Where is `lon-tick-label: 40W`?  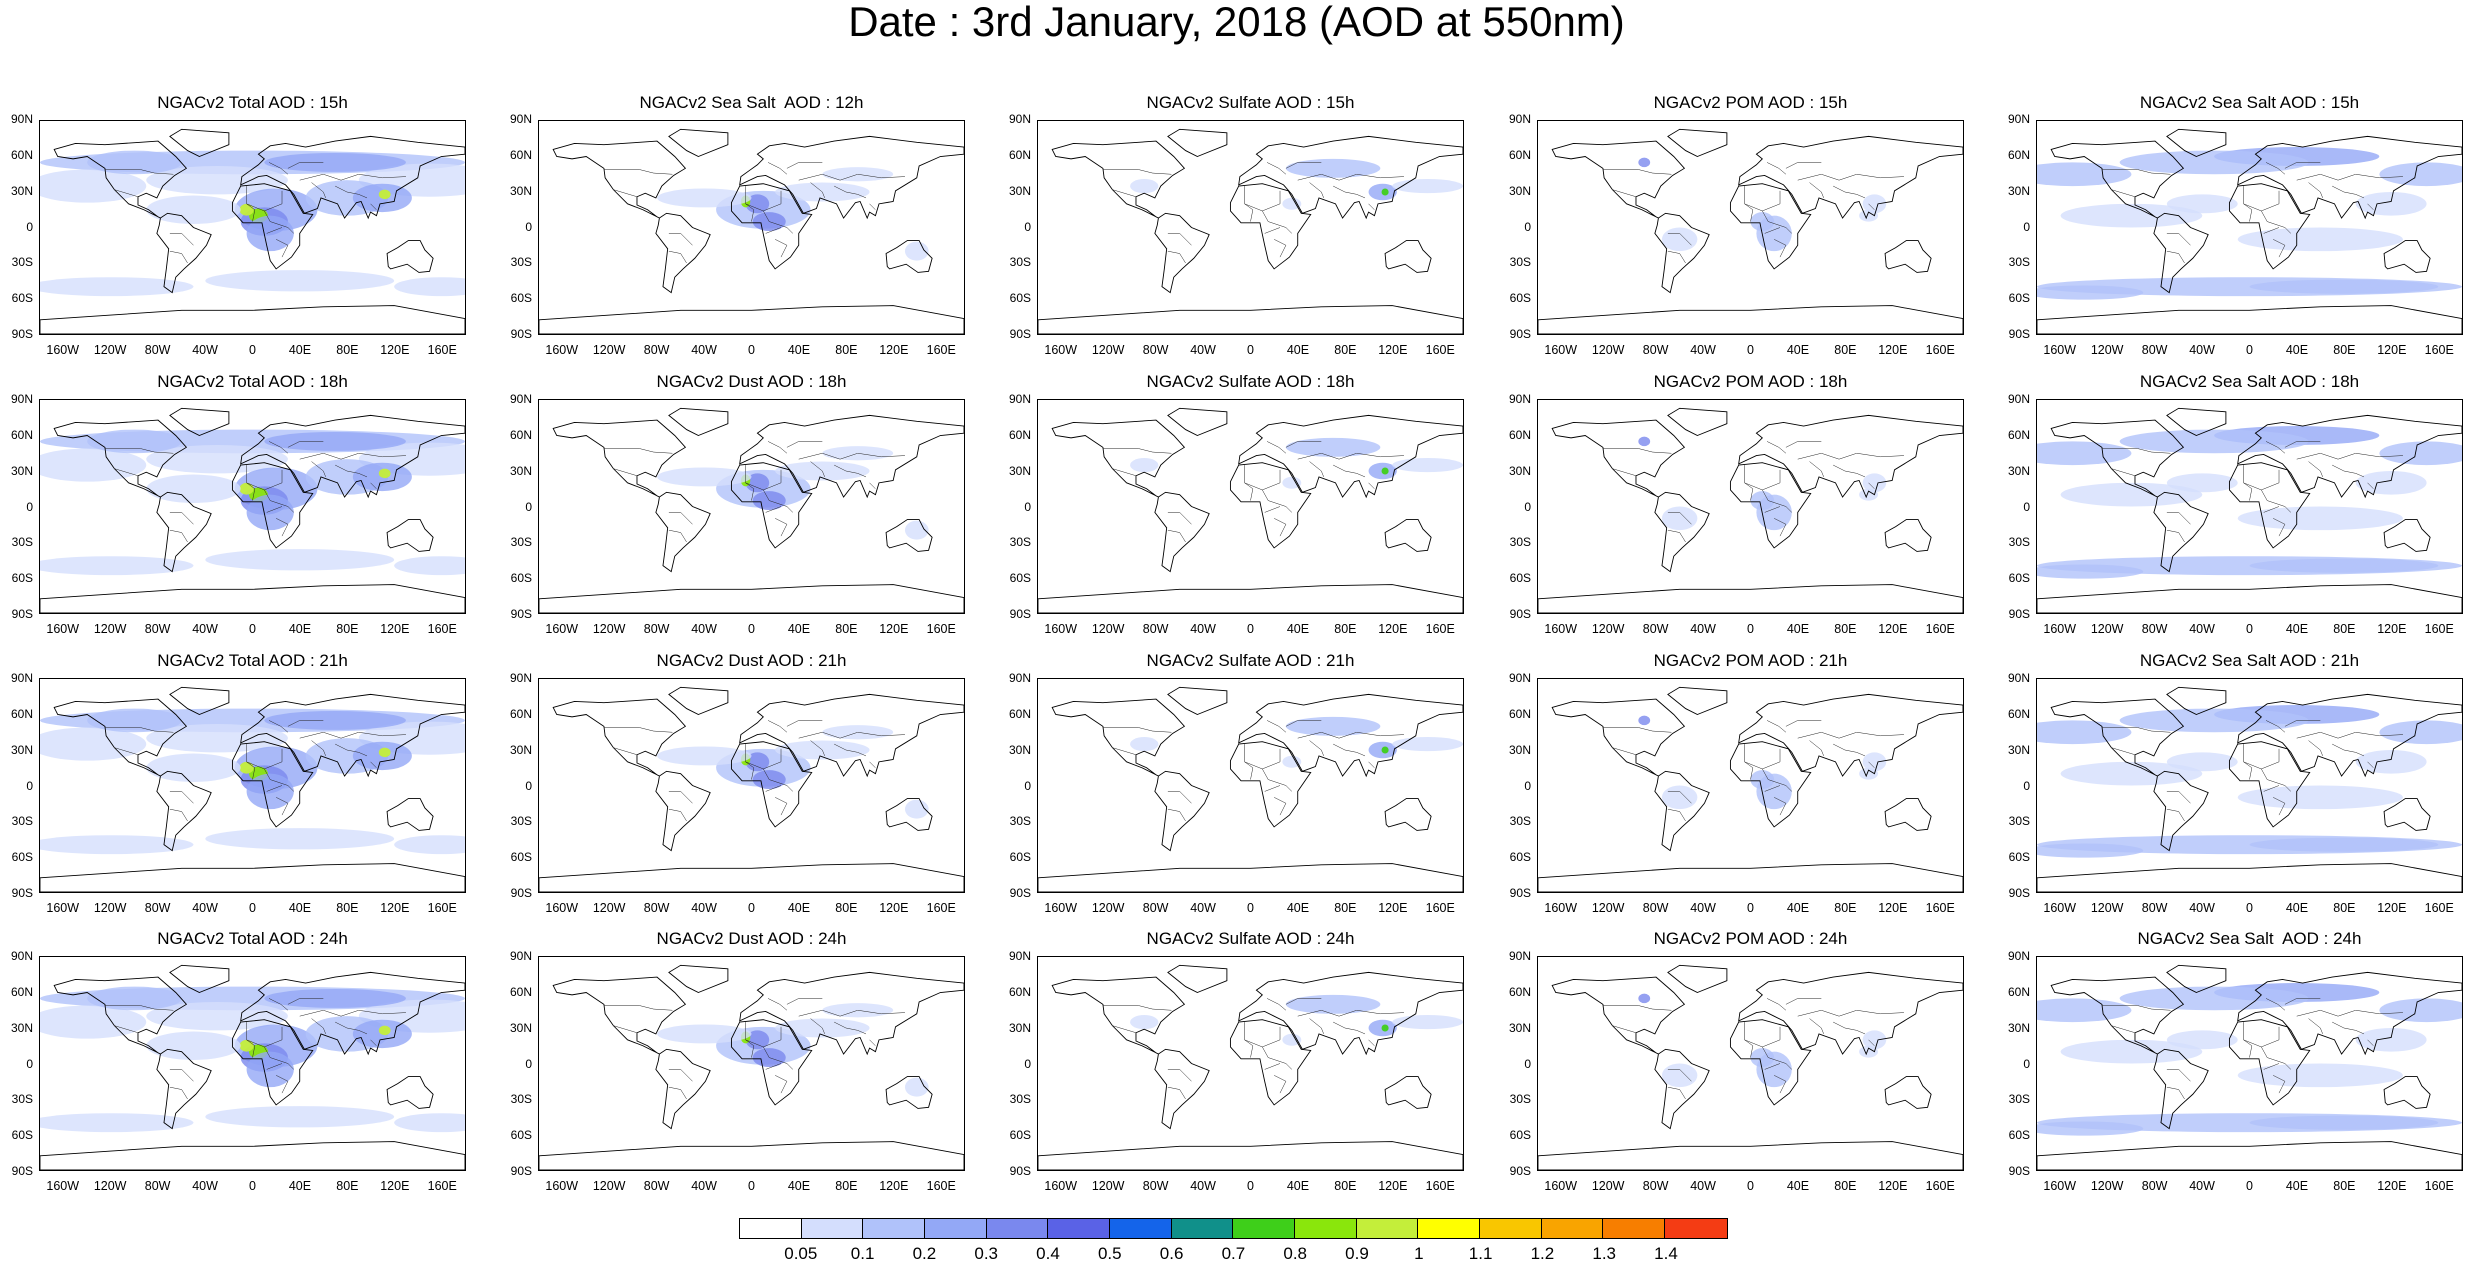 lon-tick-label: 40W is located at coordinates (1203, 1186).